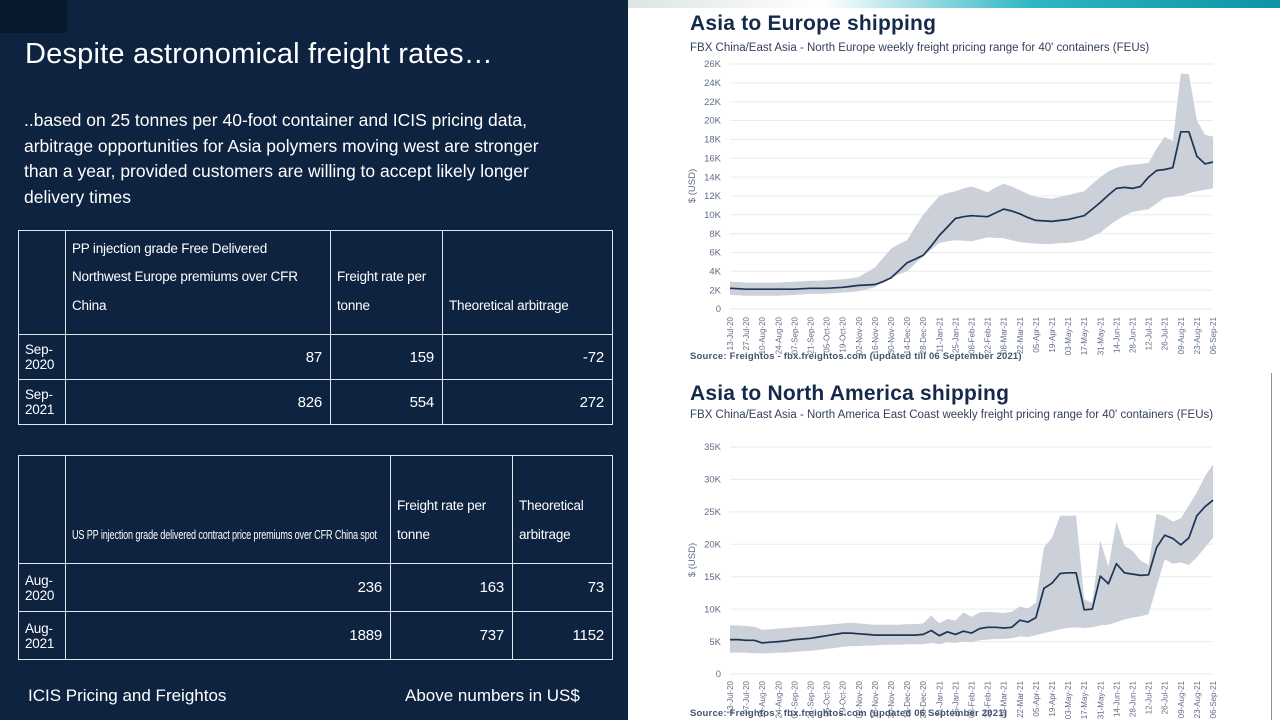 Image resolution: width=1280 pixels, height=720 pixels. I want to click on svg-text: 19-Oct-20, so click(843, 334).